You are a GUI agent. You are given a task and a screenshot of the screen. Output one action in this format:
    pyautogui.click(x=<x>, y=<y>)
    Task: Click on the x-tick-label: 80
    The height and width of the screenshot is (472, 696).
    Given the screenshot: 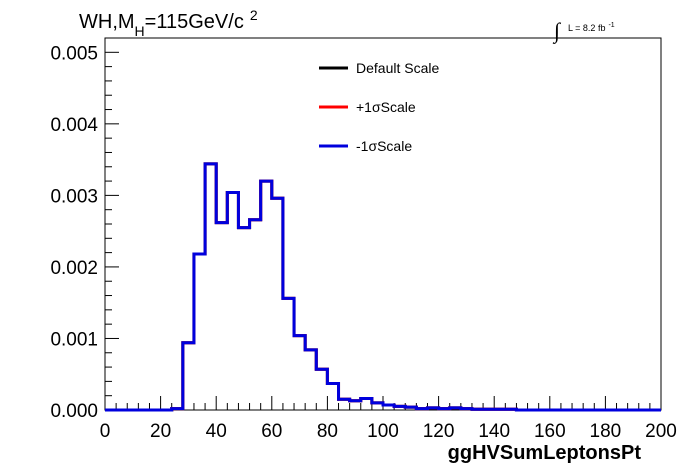 What is the action you would take?
    pyautogui.click(x=327, y=431)
    